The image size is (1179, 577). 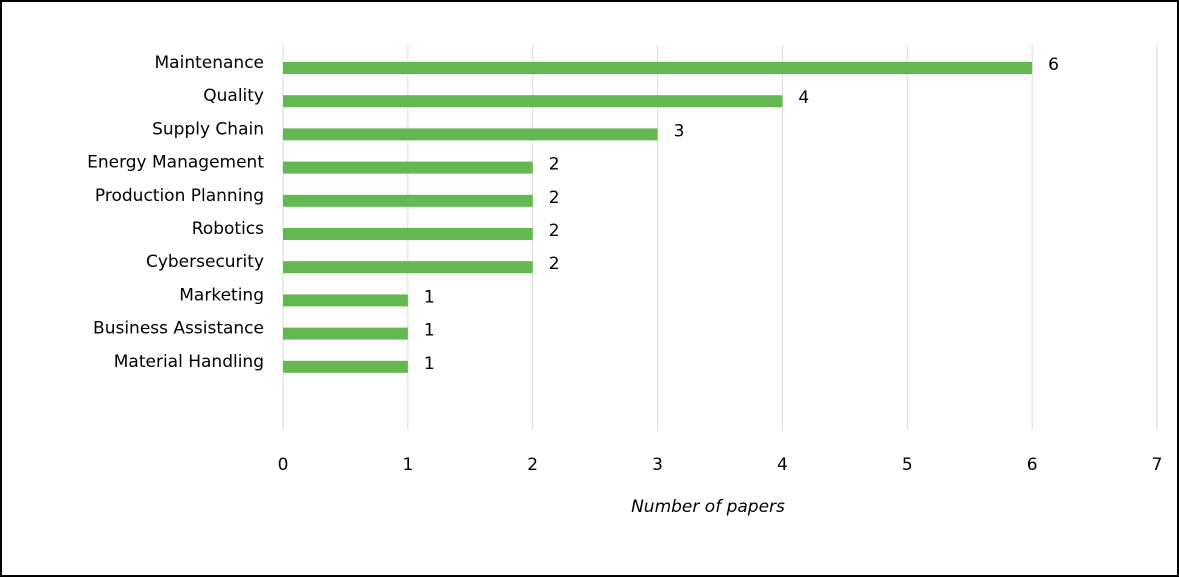 I want to click on data-label: 3, so click(x=679, y=131).